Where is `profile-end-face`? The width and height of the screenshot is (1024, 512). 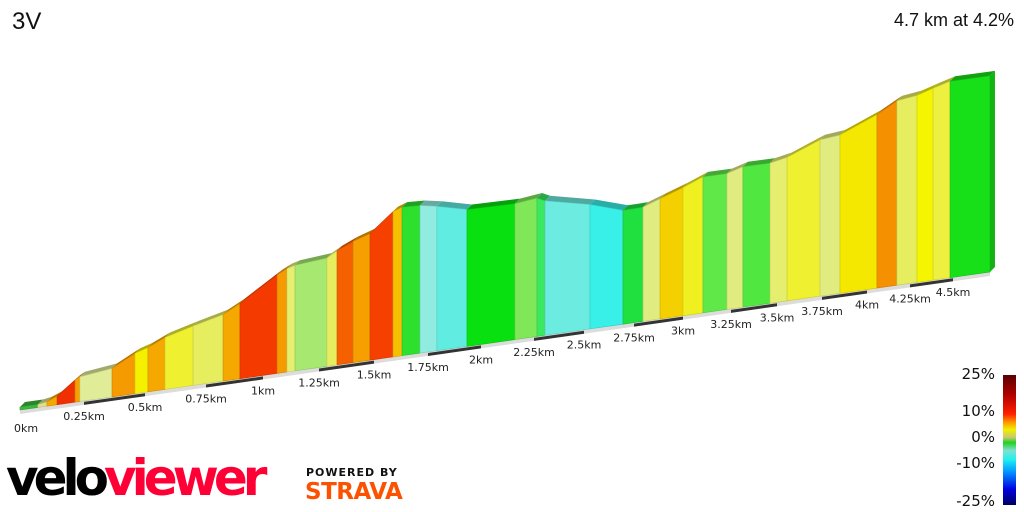
profile-end-face is located at coordinates (992, 171).